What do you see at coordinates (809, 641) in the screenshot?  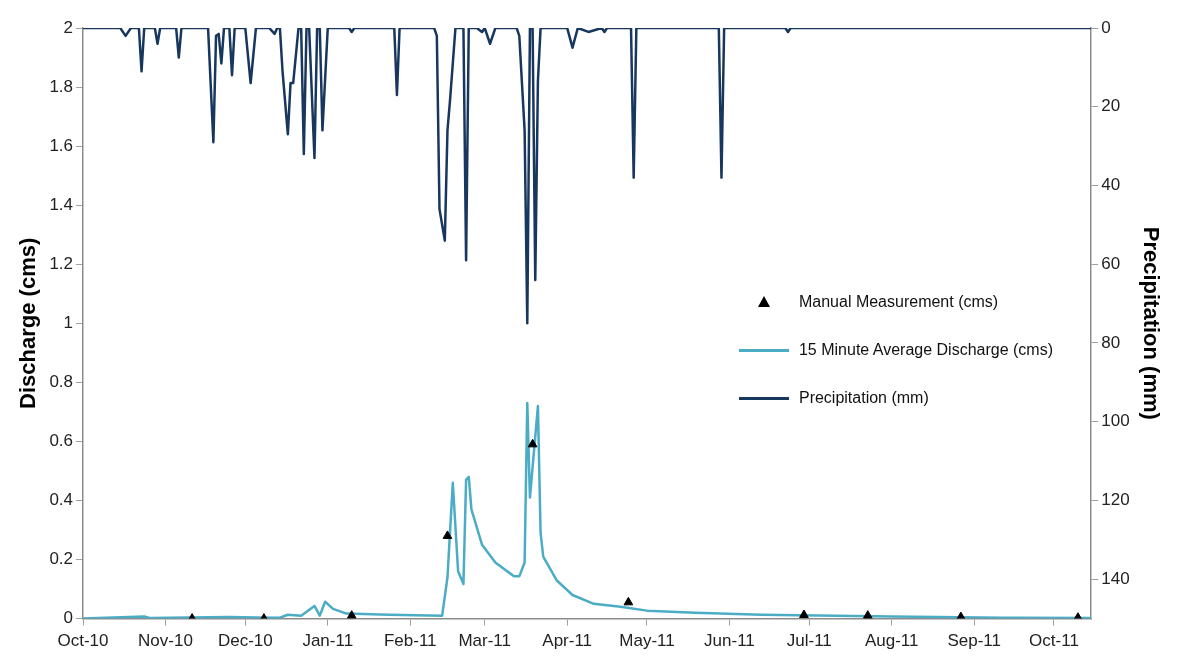 I see `x-tick-label: Jul-11` at bounding box center [809, 641].